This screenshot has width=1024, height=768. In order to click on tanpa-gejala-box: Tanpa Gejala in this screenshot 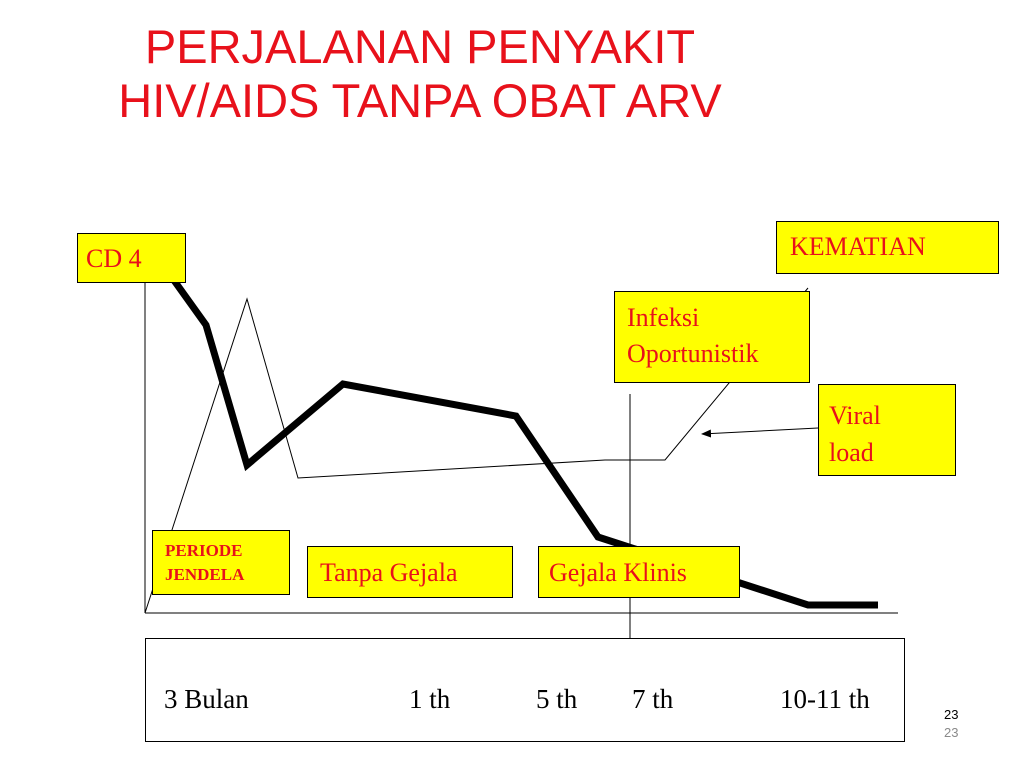, I will do `click(410, 572)`.